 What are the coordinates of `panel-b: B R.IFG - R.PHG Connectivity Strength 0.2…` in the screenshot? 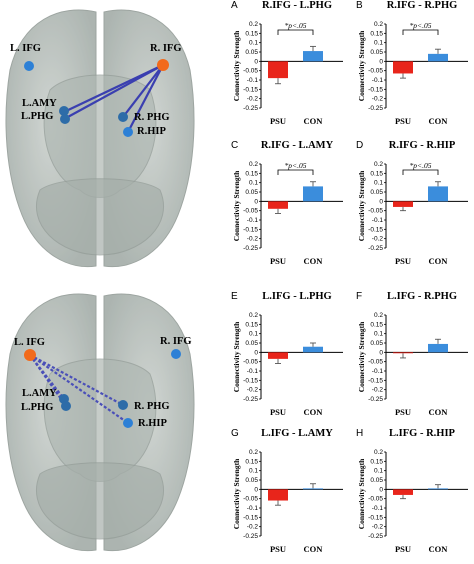 It's located at (415, 65).